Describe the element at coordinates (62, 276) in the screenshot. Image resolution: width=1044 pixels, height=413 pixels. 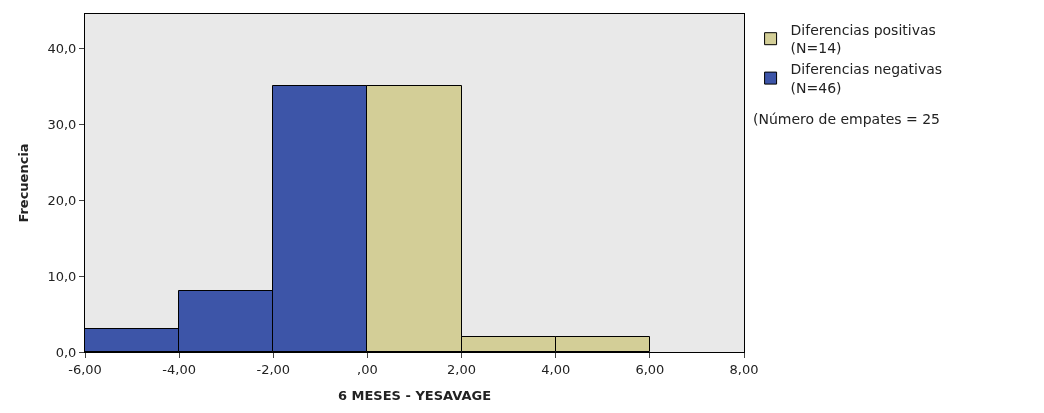
I see `y-tick-label: 10,0` at that location.